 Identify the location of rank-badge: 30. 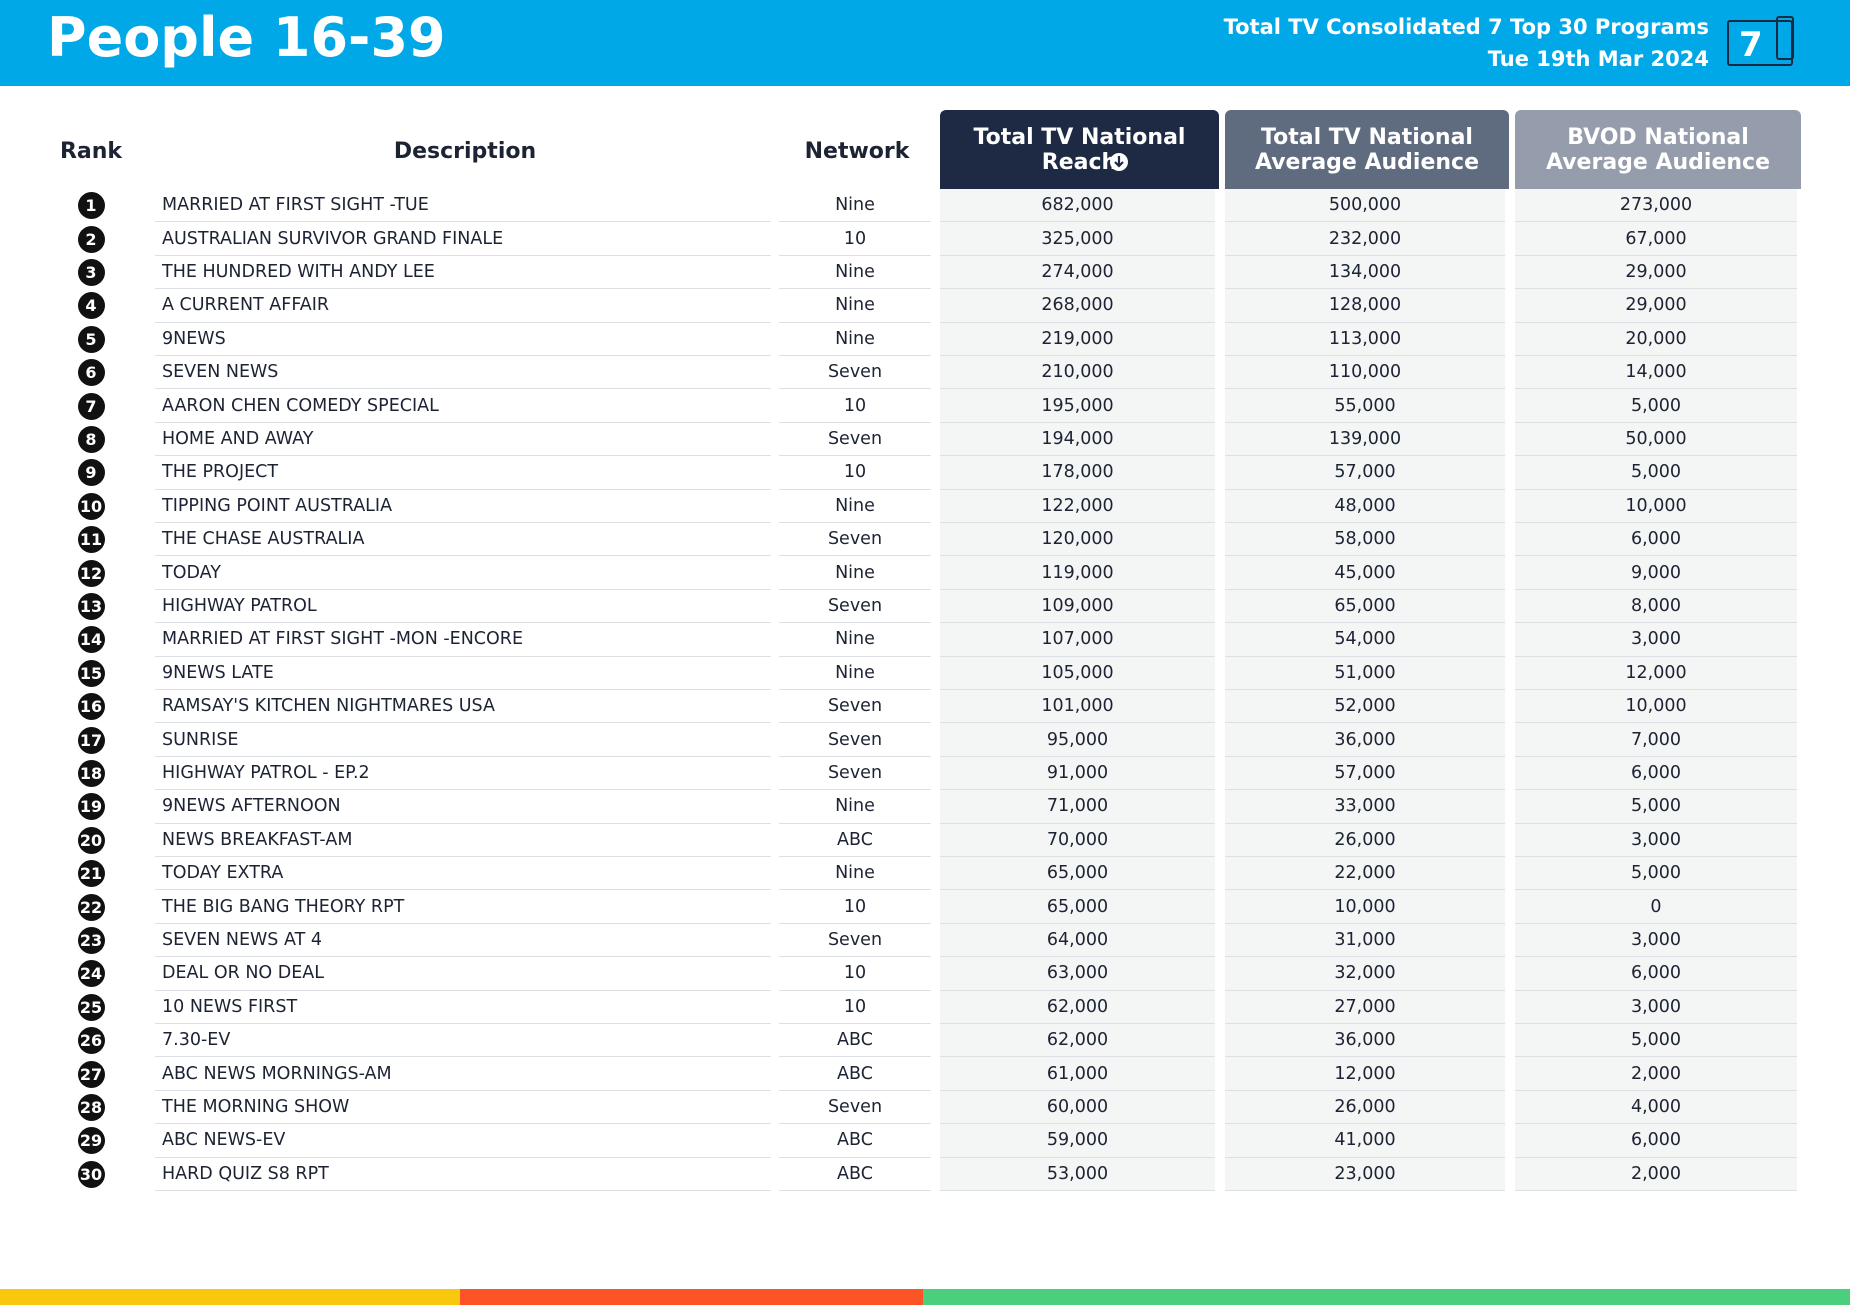
(91, 1174).